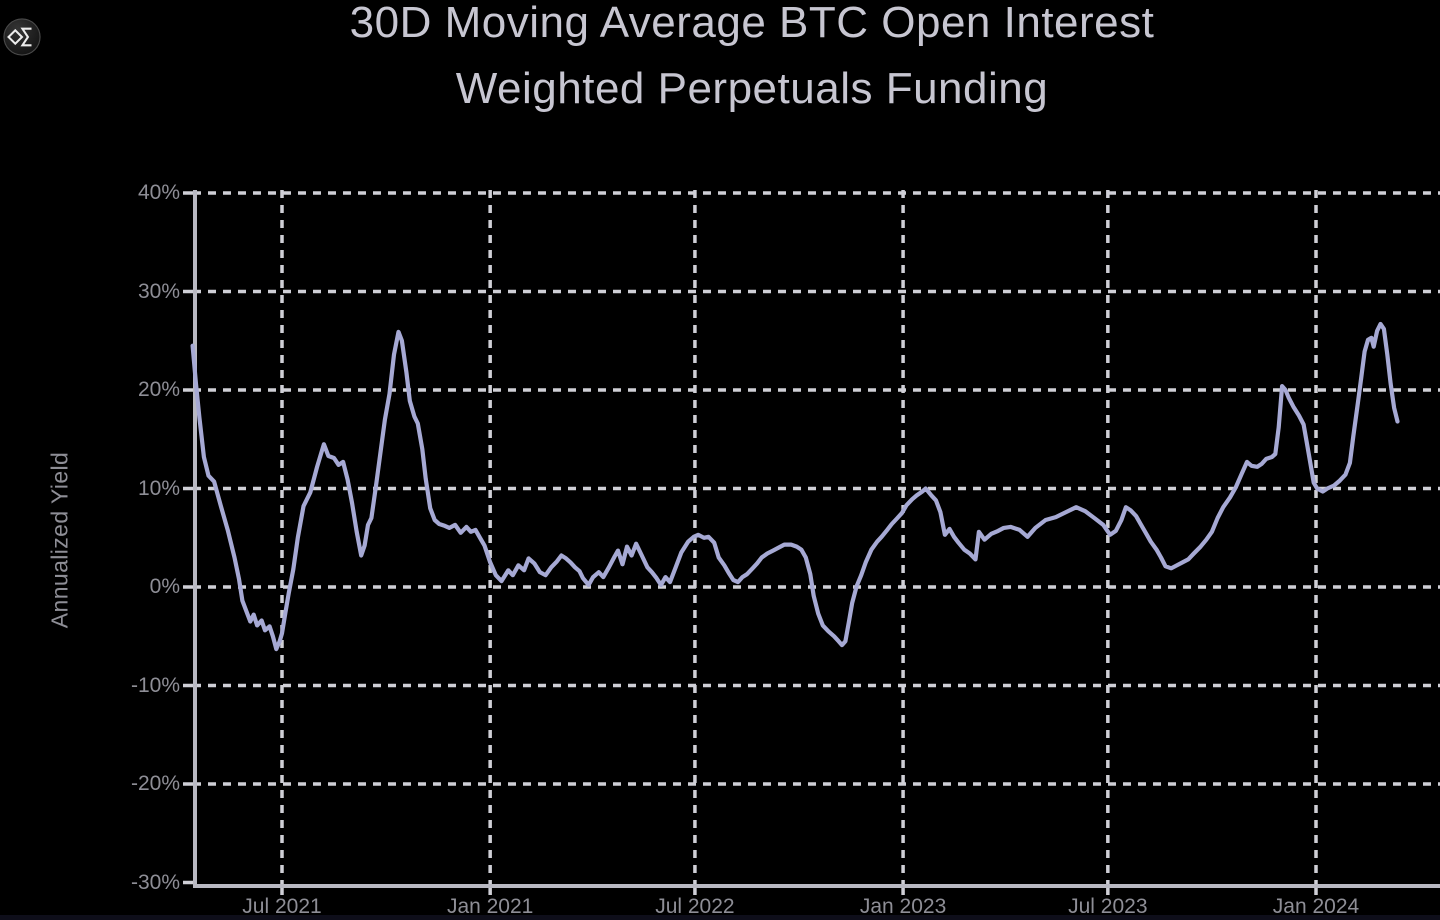 Image resolution: width=1440 pixels, height=920 pixels. I want to click on x-tick-label: Jan 2023, so click(903, 906).